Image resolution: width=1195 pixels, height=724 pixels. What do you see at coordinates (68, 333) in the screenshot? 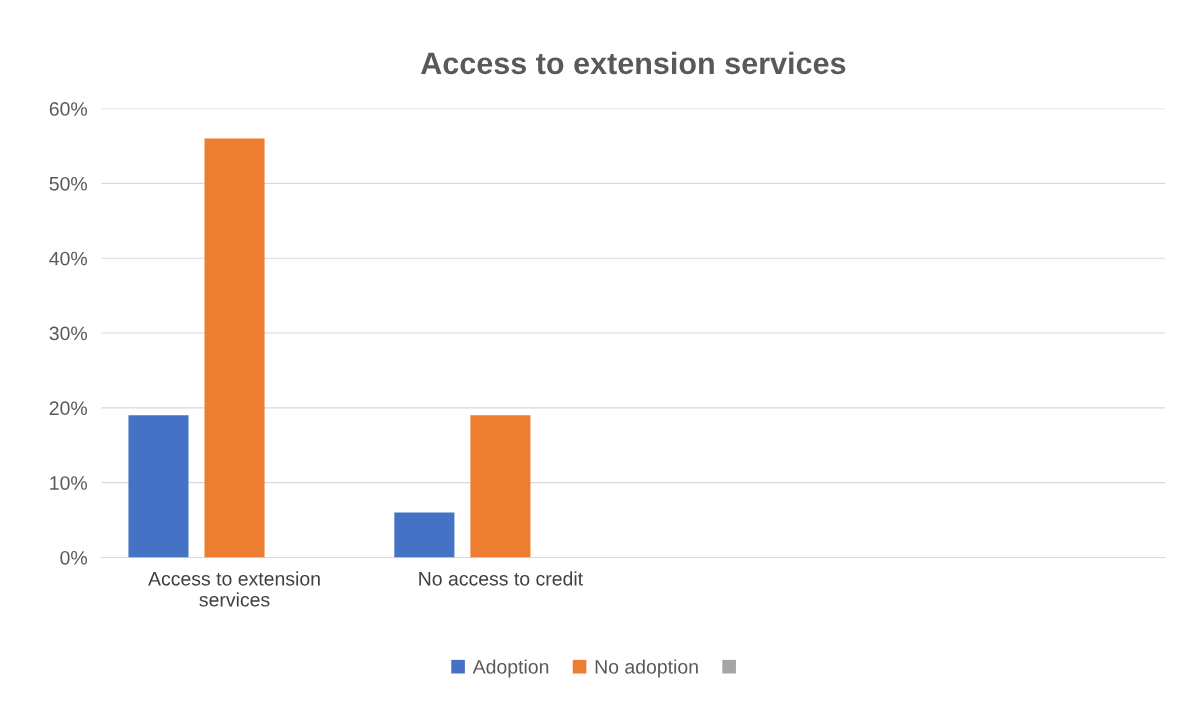
I see `y-tick-label: 30%` at bounding box center [68, 333].